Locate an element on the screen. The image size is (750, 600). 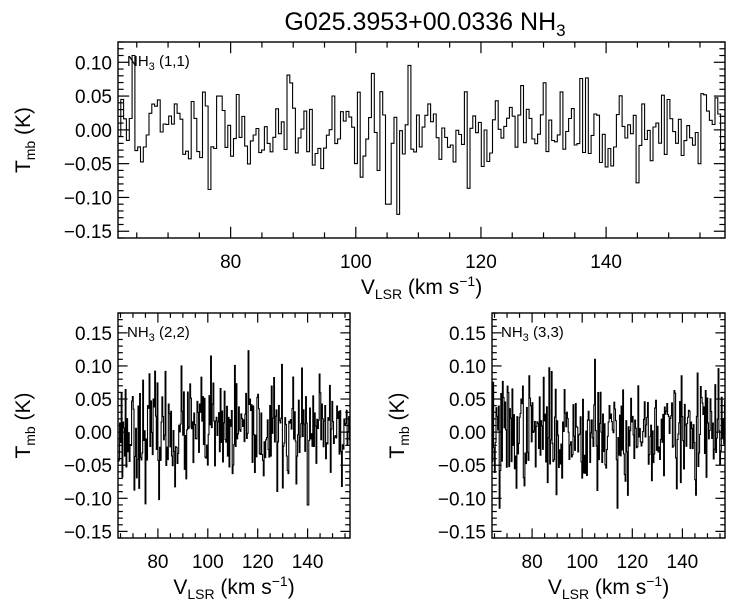
figure-title: G025.3953+00.0336 NH3 is located at coordinates (424, 24).